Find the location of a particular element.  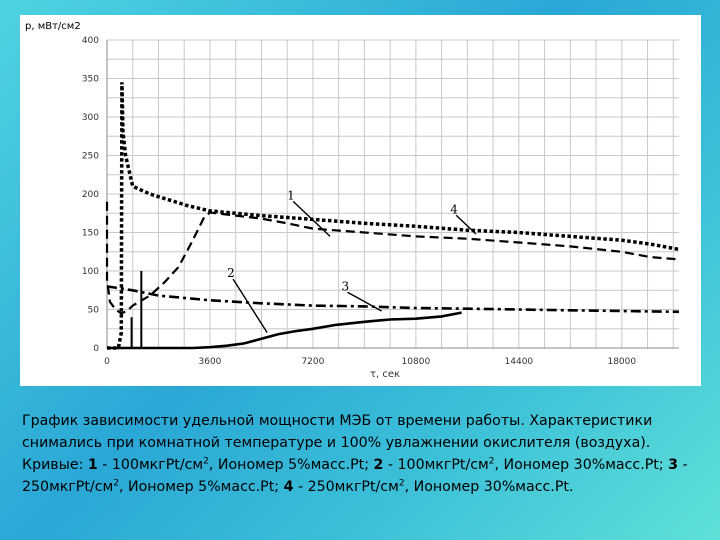

y-axis-label: p, мВт/см2 is located at coordinates (53, 26).